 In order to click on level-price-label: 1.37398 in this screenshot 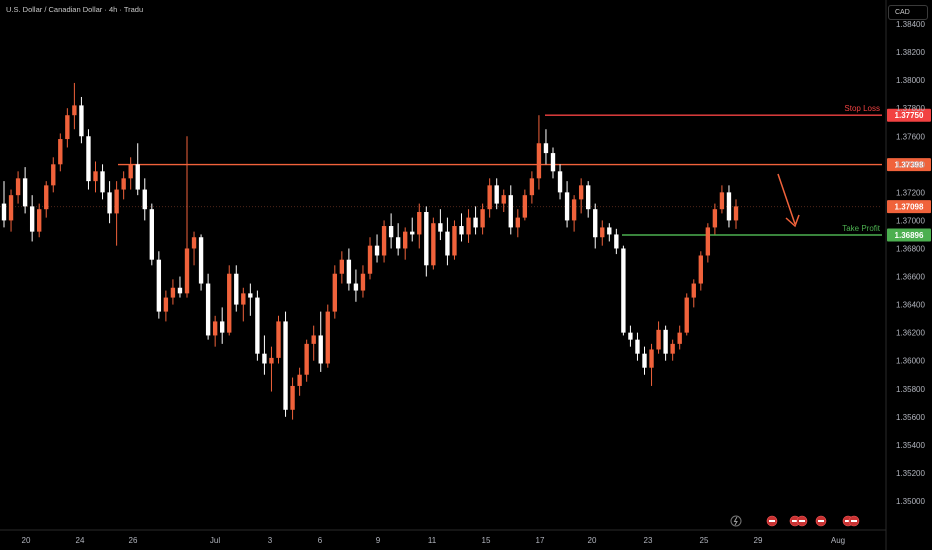, I will do `click(909, 165)`.